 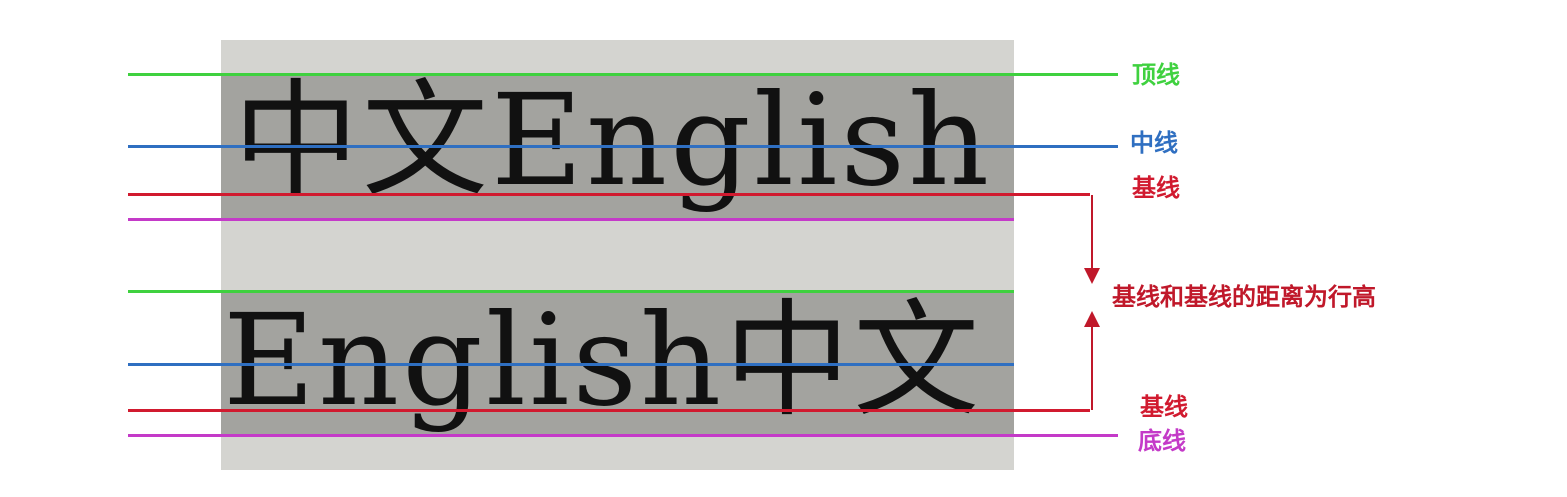 I want to click on arrow-down-head, so click(x=1092, y=276).